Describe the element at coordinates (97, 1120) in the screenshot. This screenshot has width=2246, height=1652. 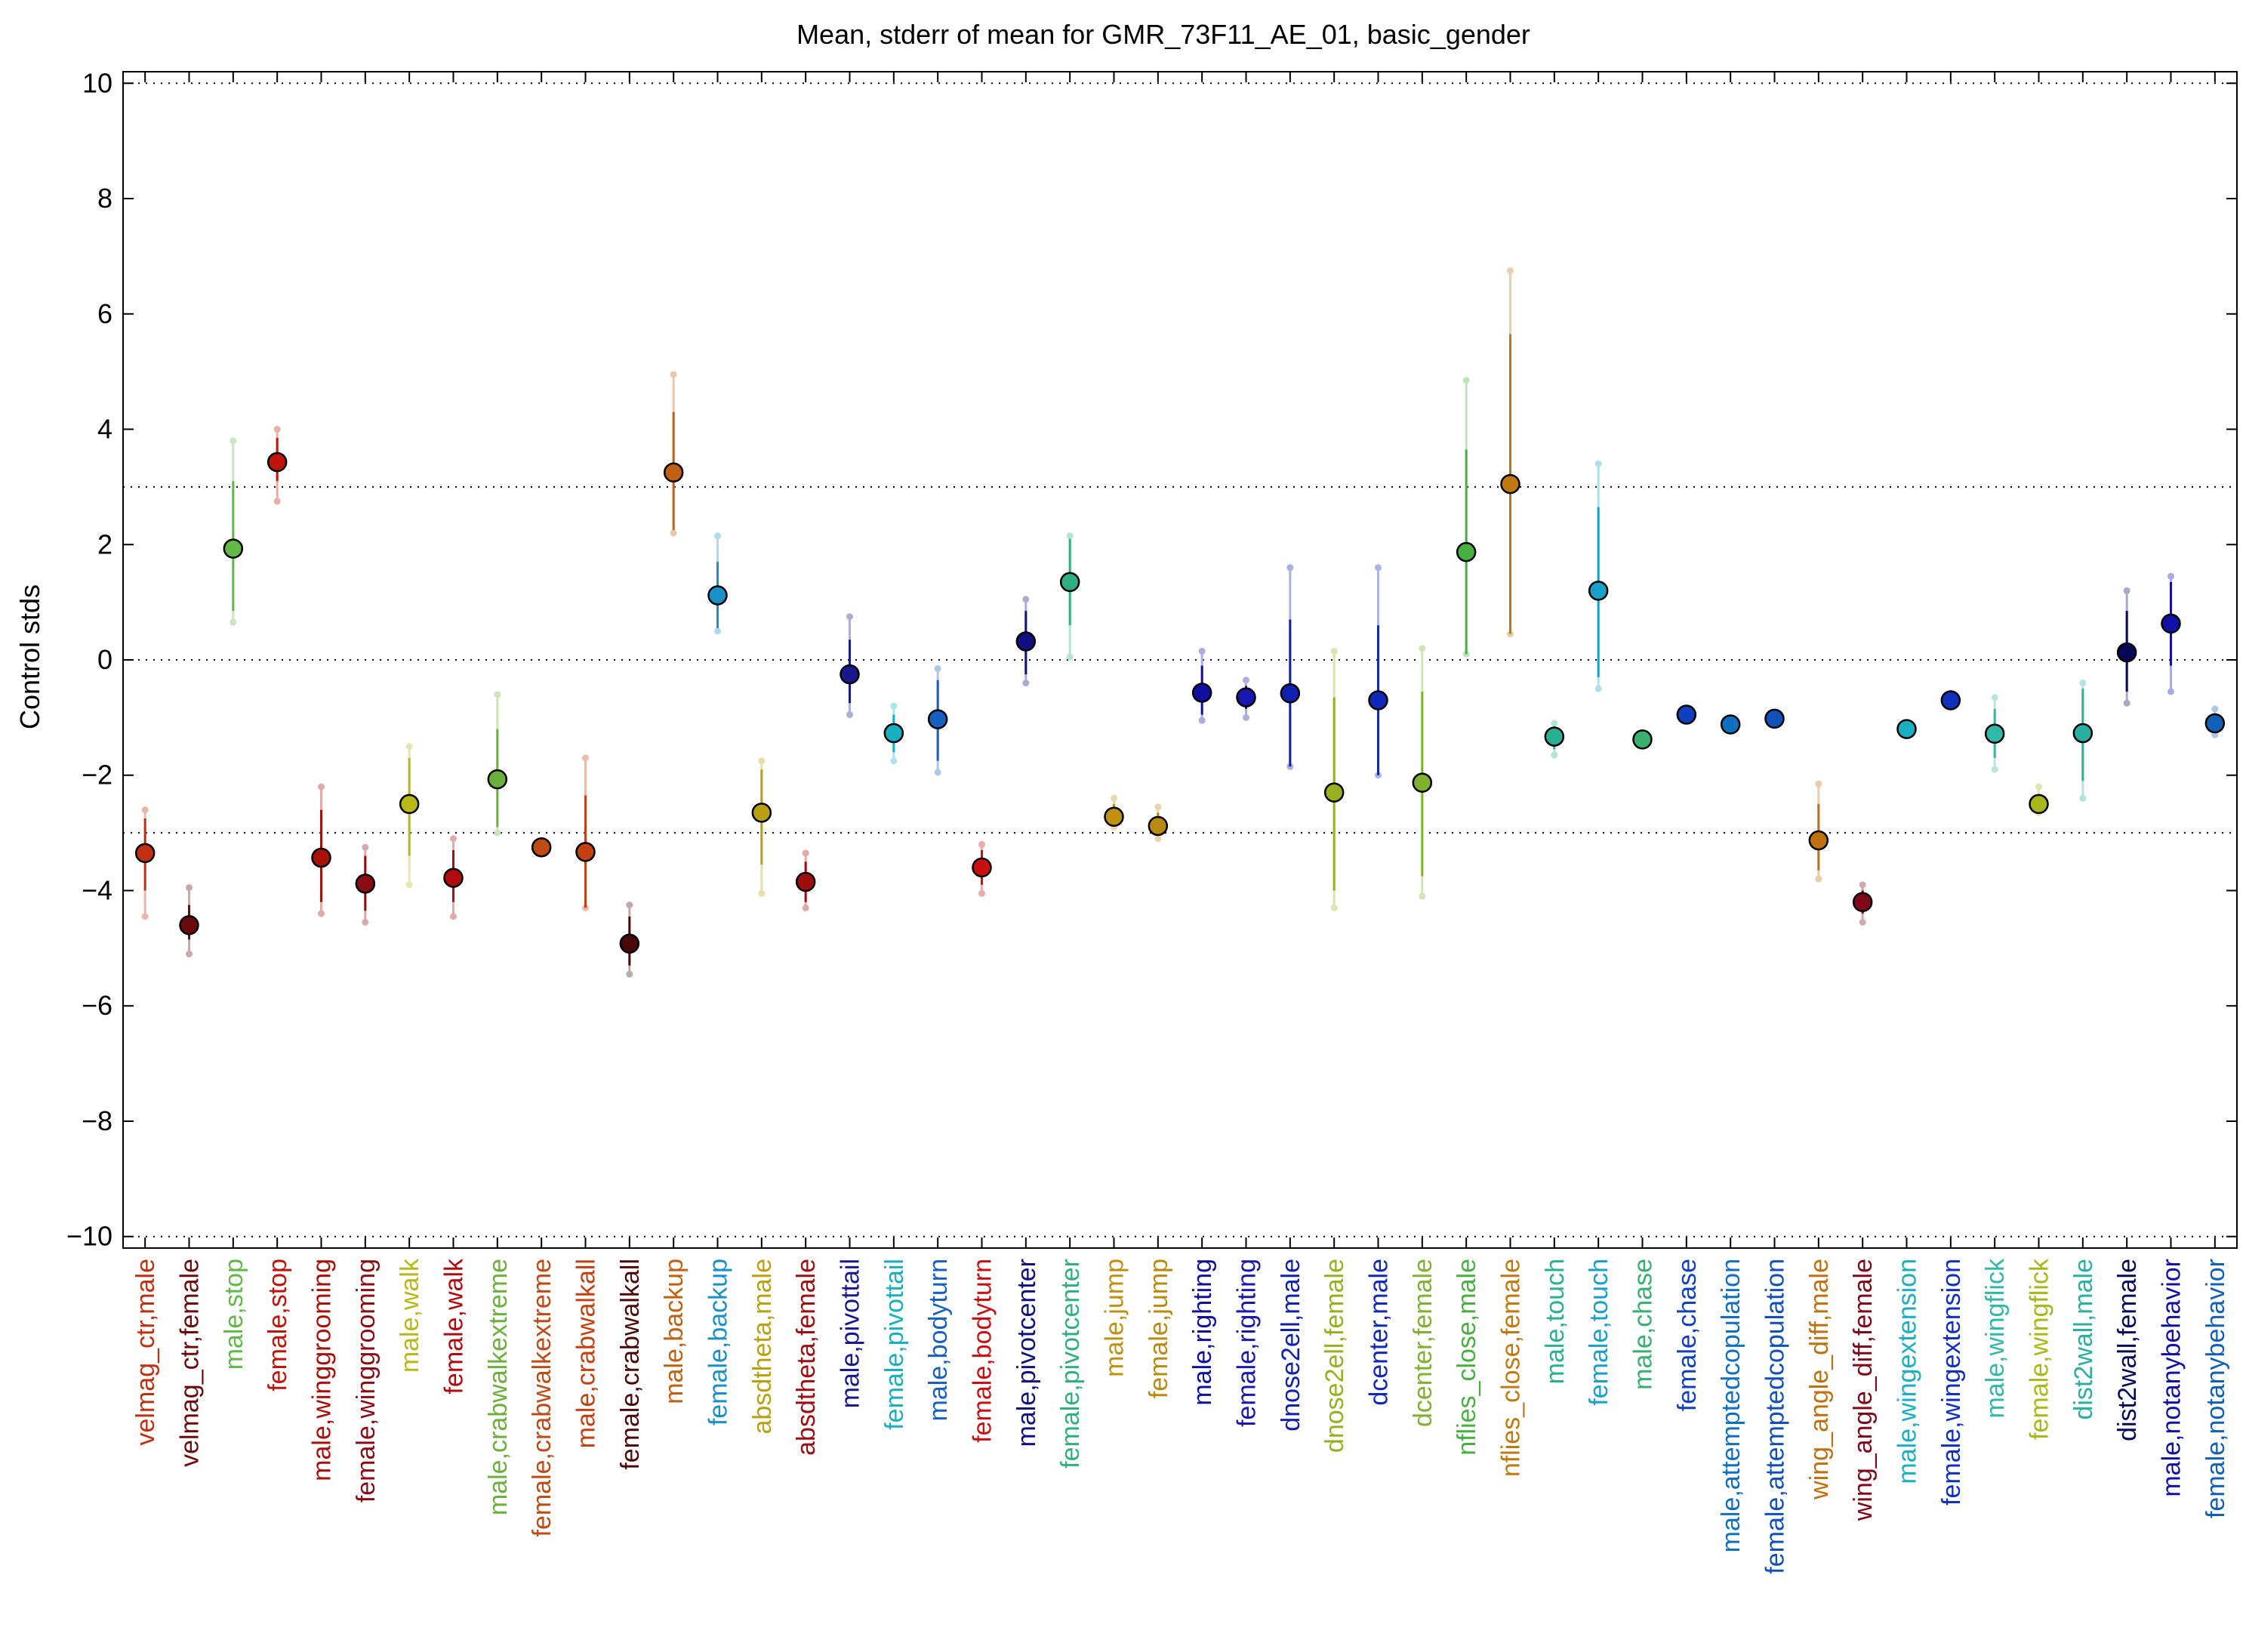
I see `y-tick-label: −8` at that location.